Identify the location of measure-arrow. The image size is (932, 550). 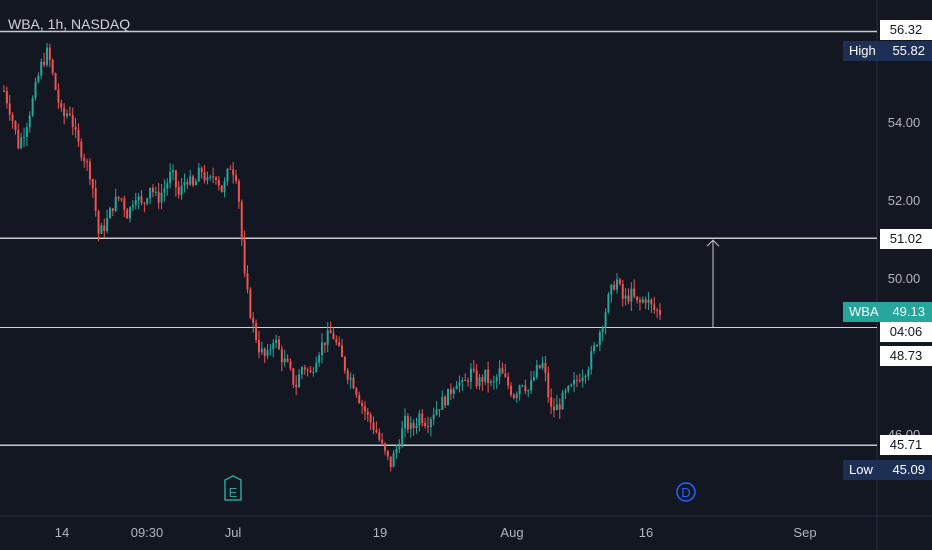
(713, 283).